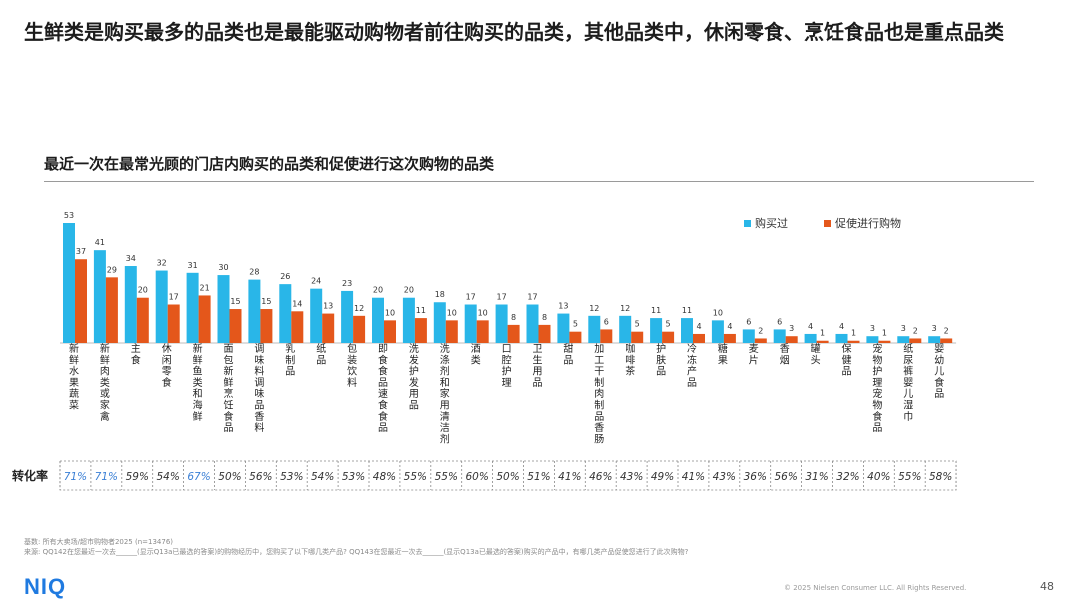 This screenshot has height=608, width=1080. Describe the element at coordinates (445, 394) in the screenshot. I see `category-label-12: 洗涤剂和家用清洁剂` at that location.